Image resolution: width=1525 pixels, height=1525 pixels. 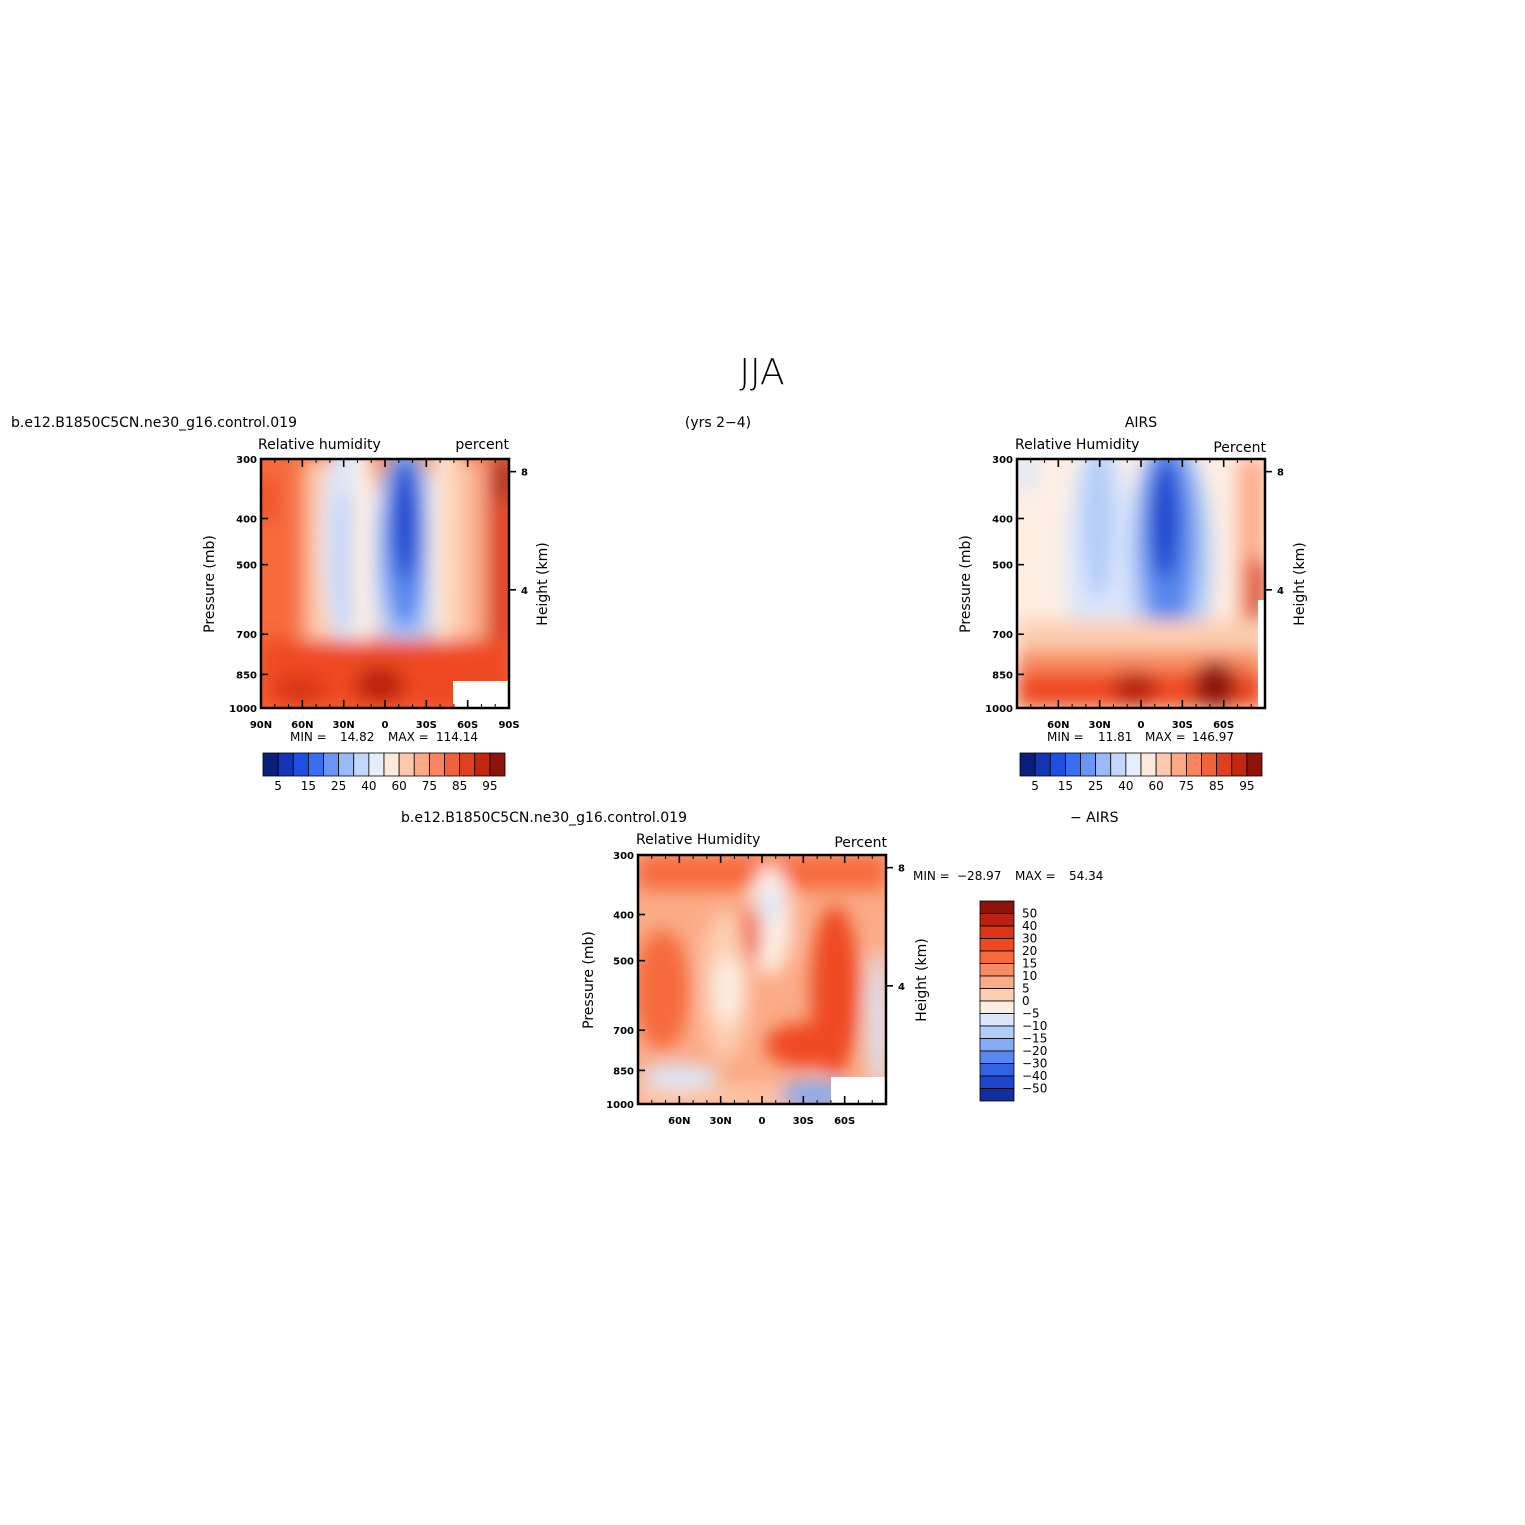 What do you see at coordinates (755, 989) in the screenshot?
I see `panel-diff-axes: 300 400 500 700 850 1000 8 4 60N 30N 0 30S 60S` at bounding box center [755, 989].